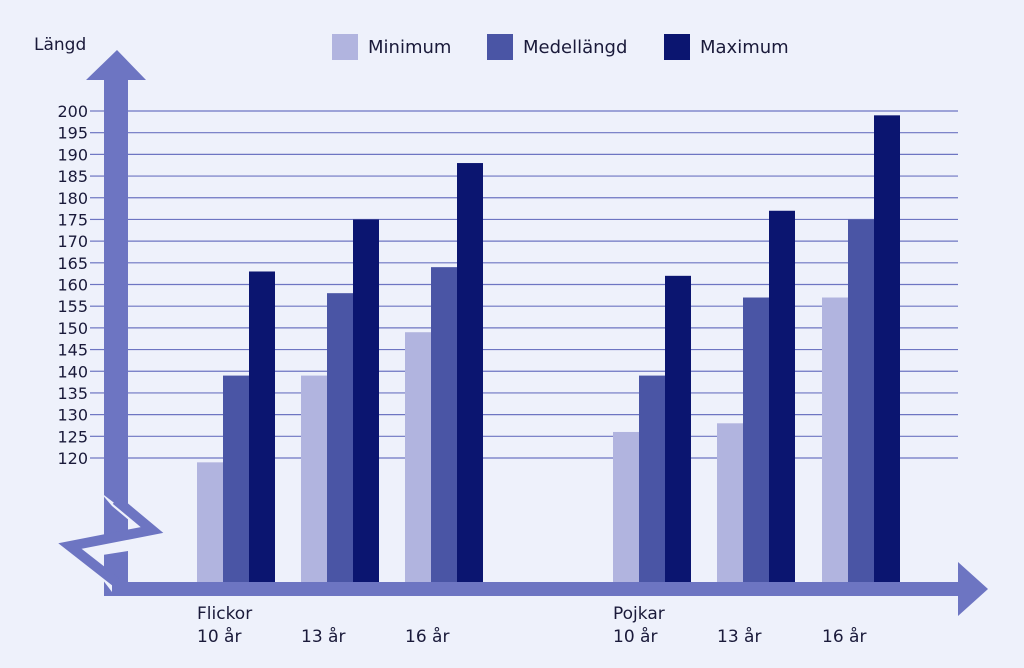  I want to click on legend-entry: Minimum, so click(409, 47).